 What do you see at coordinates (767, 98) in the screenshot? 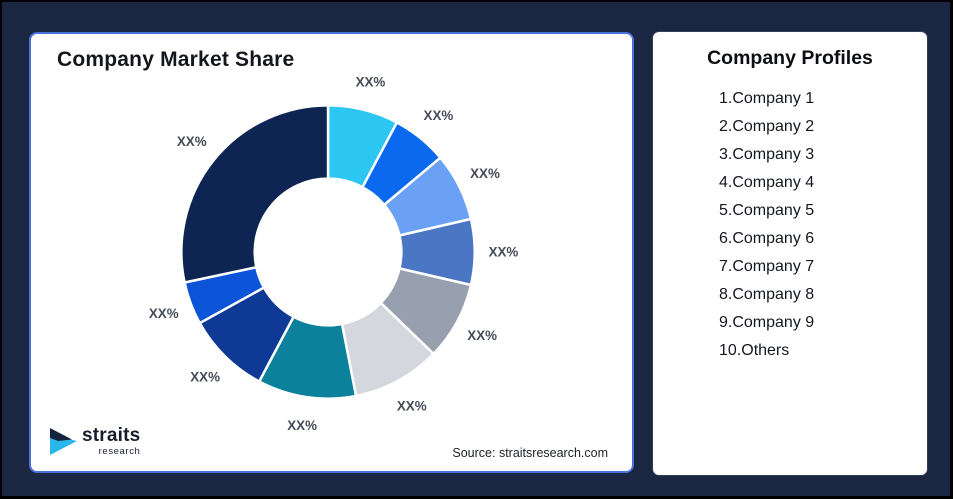
I see `list-item: 1.Company 1` at bounding box center [767, 98].